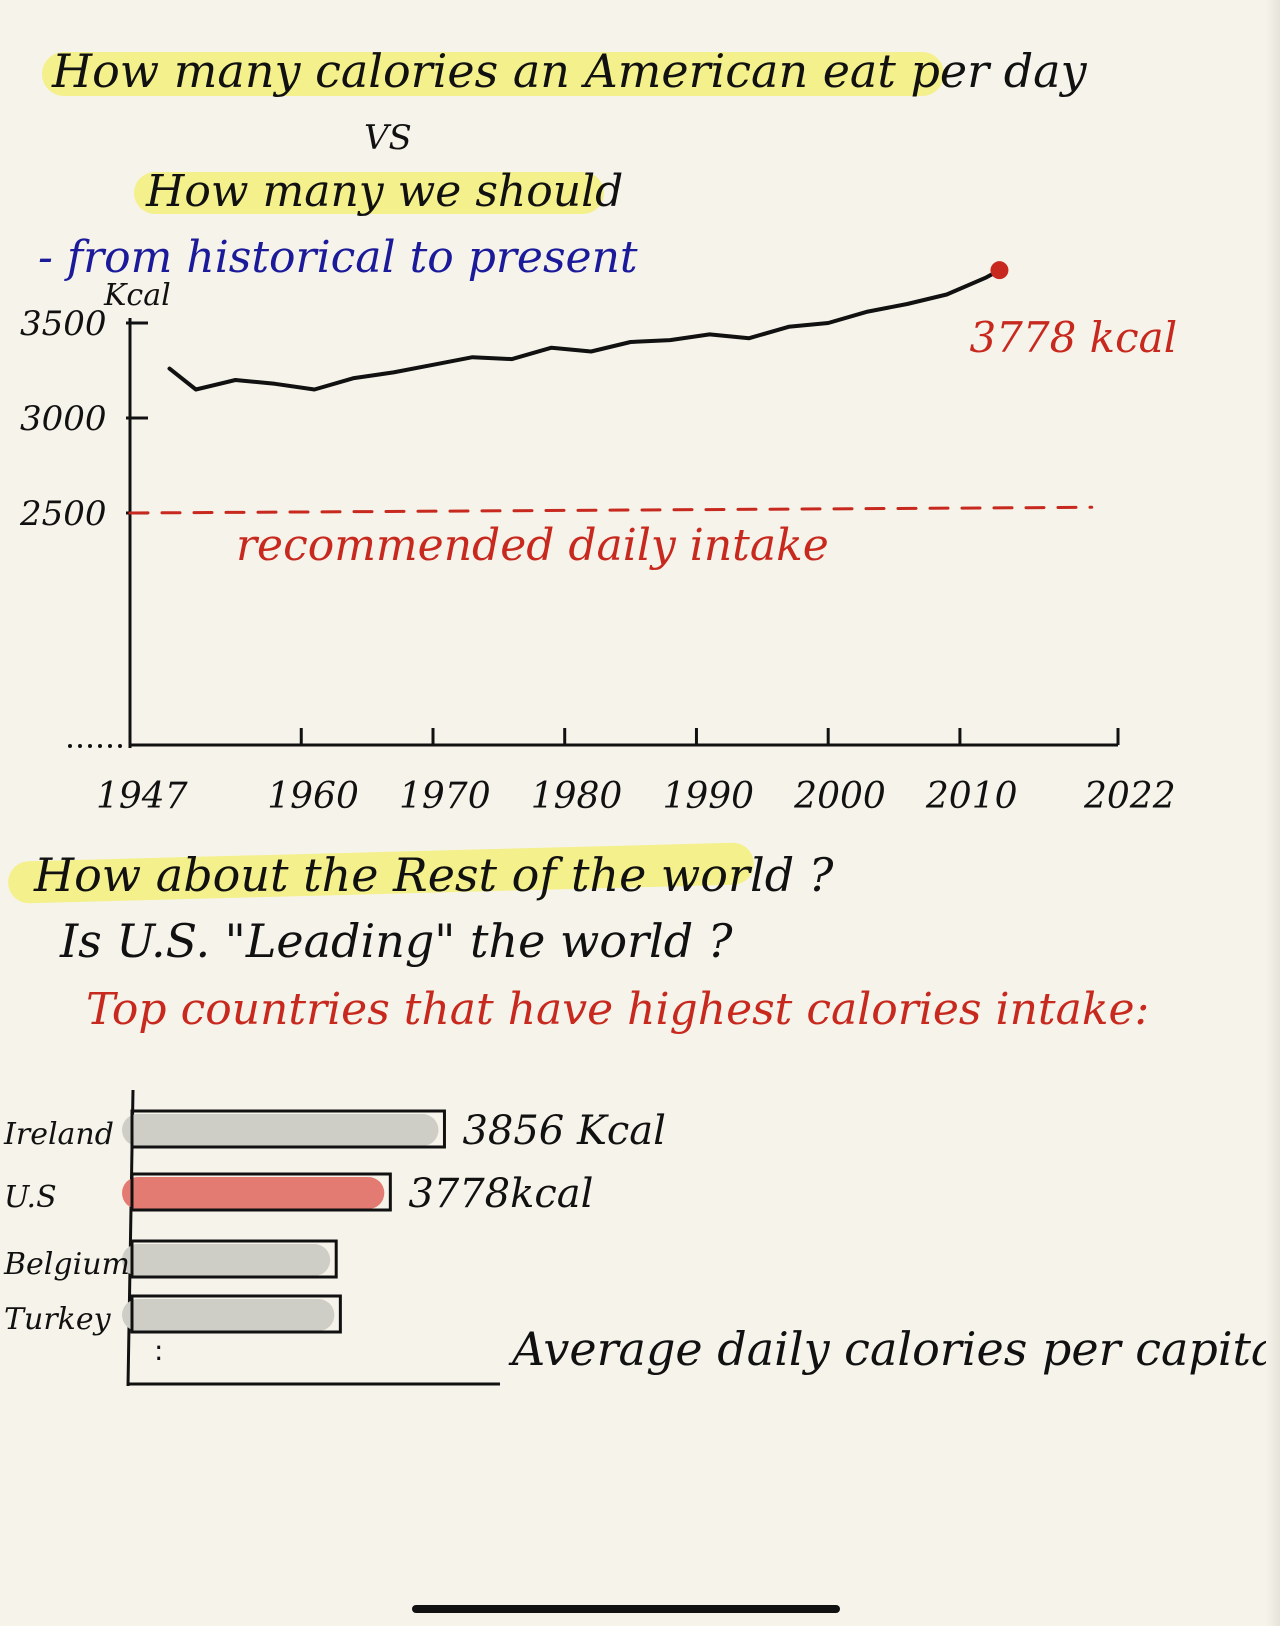  Describe the element at coordinates (577, 796) in the screenshot. I see `x-tick-label: 1980` at that location.